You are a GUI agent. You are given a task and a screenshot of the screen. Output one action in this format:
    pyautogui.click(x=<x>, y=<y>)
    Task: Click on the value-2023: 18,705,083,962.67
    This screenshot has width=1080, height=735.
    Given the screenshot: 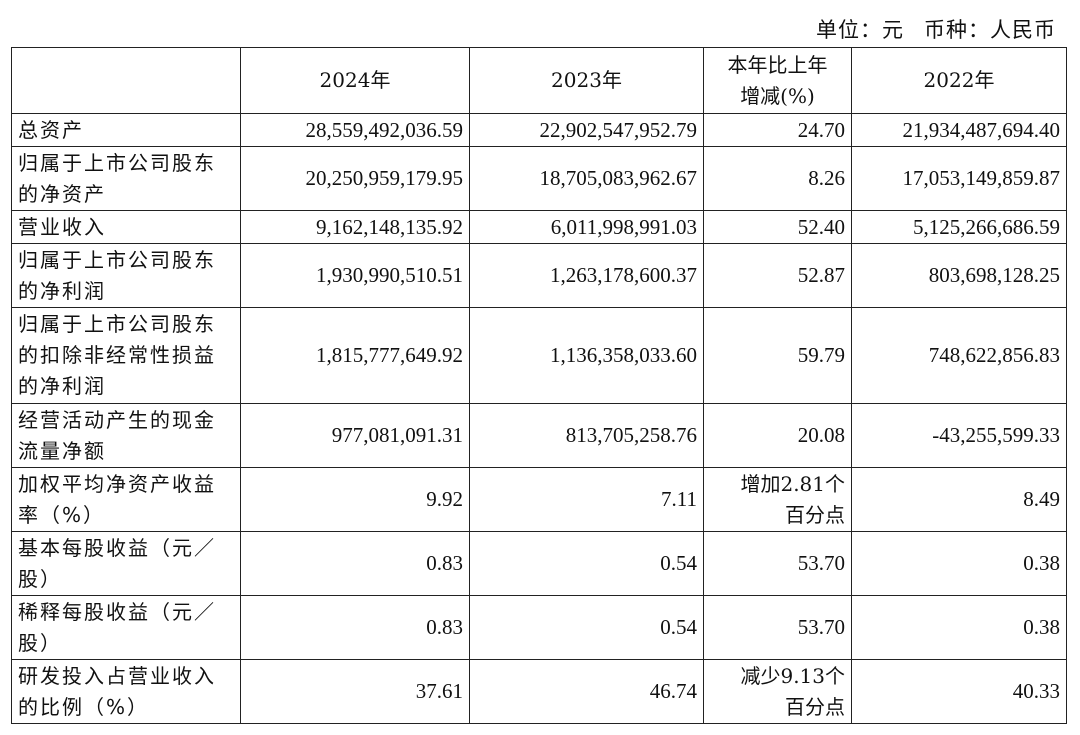 What is the action you would take?
    pyautogui.click(x=586, y=178)
    